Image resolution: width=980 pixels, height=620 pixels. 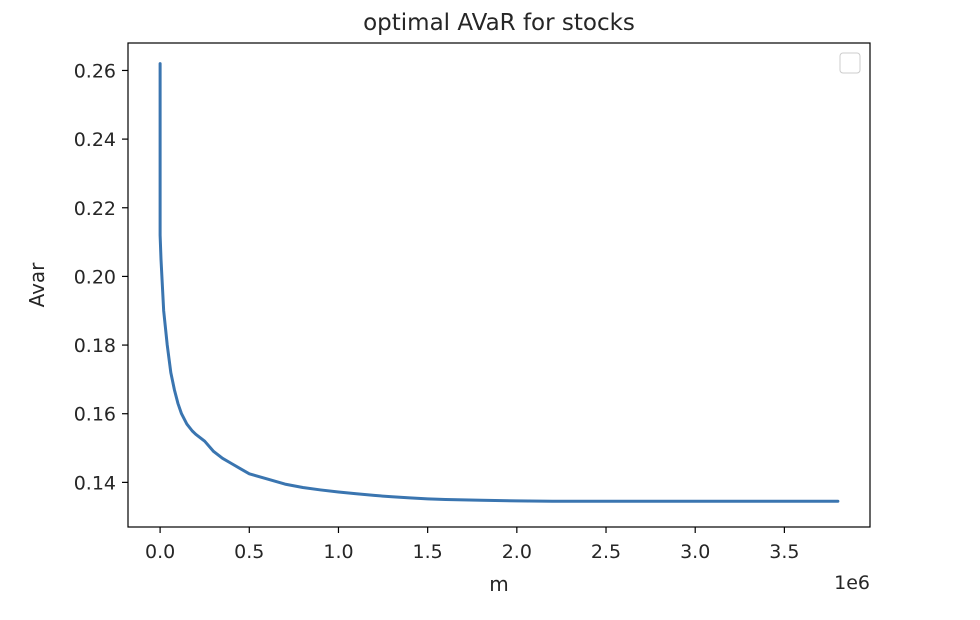 I want to click on x-axis-label: m, so click(x=498, y=584).